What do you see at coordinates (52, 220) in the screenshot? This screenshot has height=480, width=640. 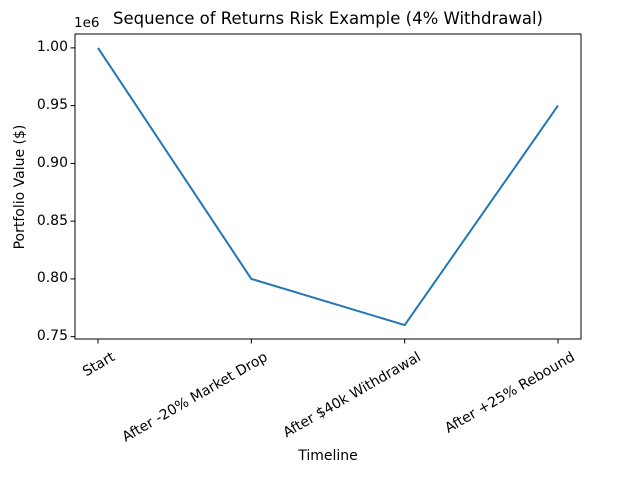 I see `y-tick-label: 0.85` at bounding box center [52, 220].